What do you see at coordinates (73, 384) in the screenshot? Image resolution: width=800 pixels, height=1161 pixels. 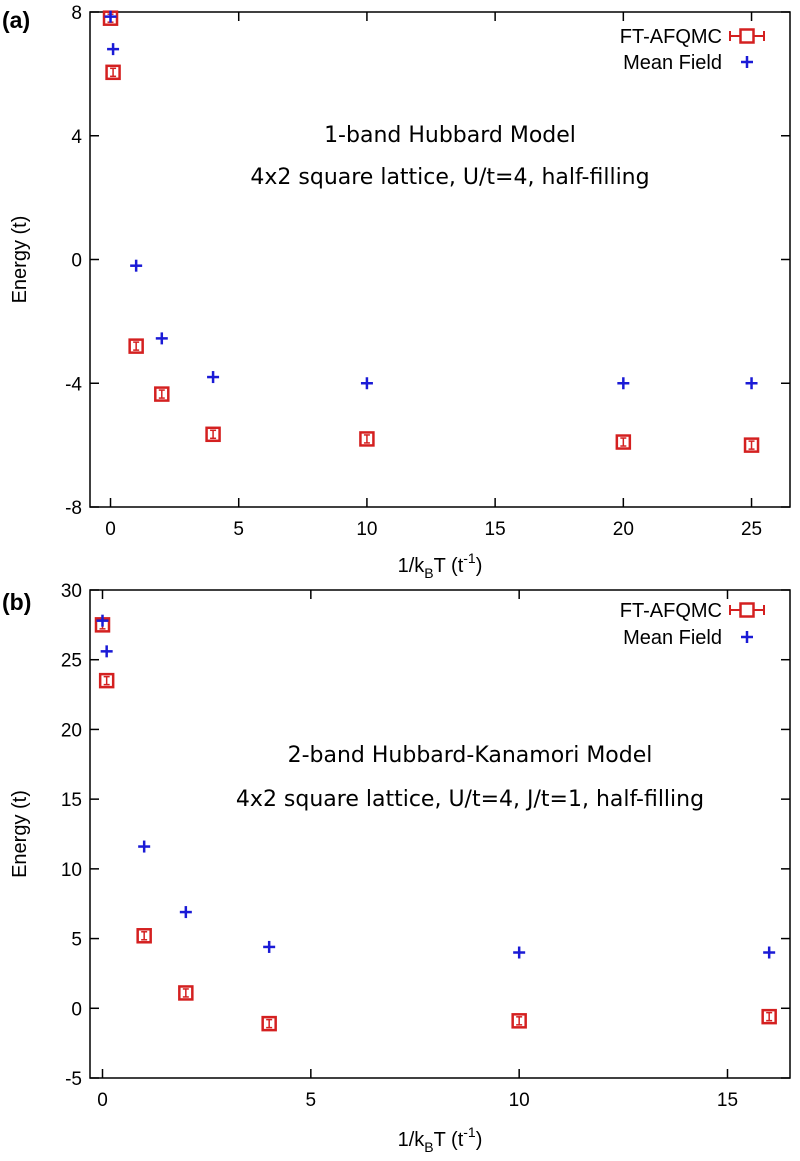 I see `y-tick-label: -4` at bounding box center [73, 384].